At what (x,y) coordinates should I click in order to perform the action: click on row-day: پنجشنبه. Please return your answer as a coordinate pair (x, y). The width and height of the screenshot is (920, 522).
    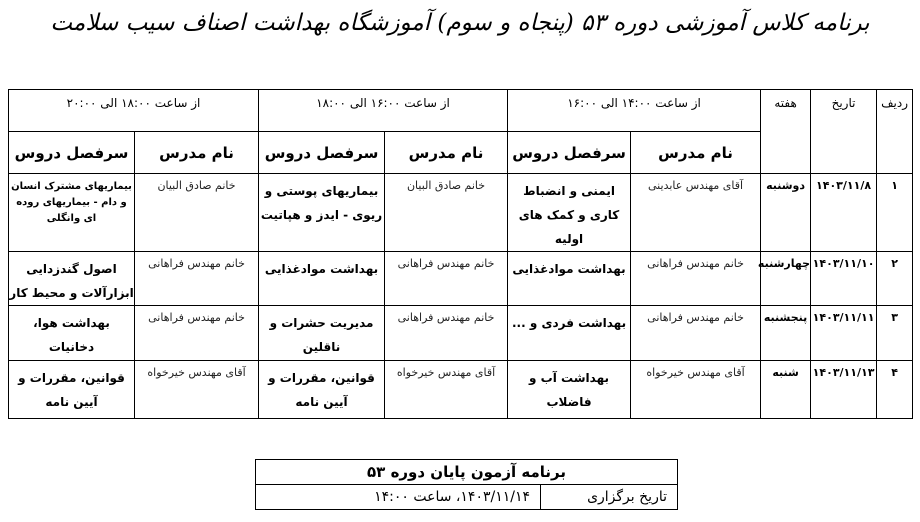
    Looking at the image, I should click on (786, 333).